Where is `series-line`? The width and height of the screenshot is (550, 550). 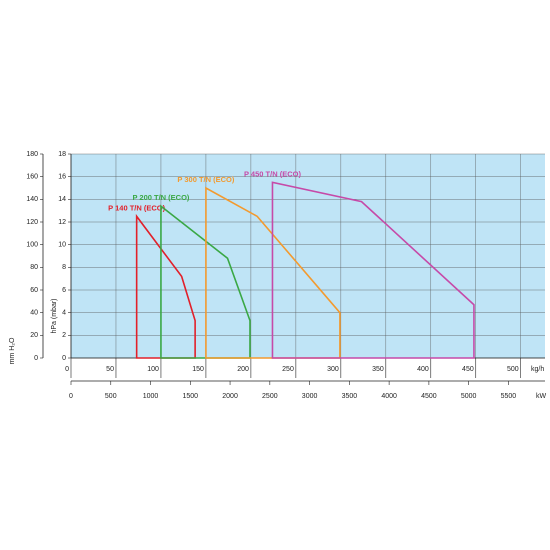
series-line is located at coordinates (373, 270).